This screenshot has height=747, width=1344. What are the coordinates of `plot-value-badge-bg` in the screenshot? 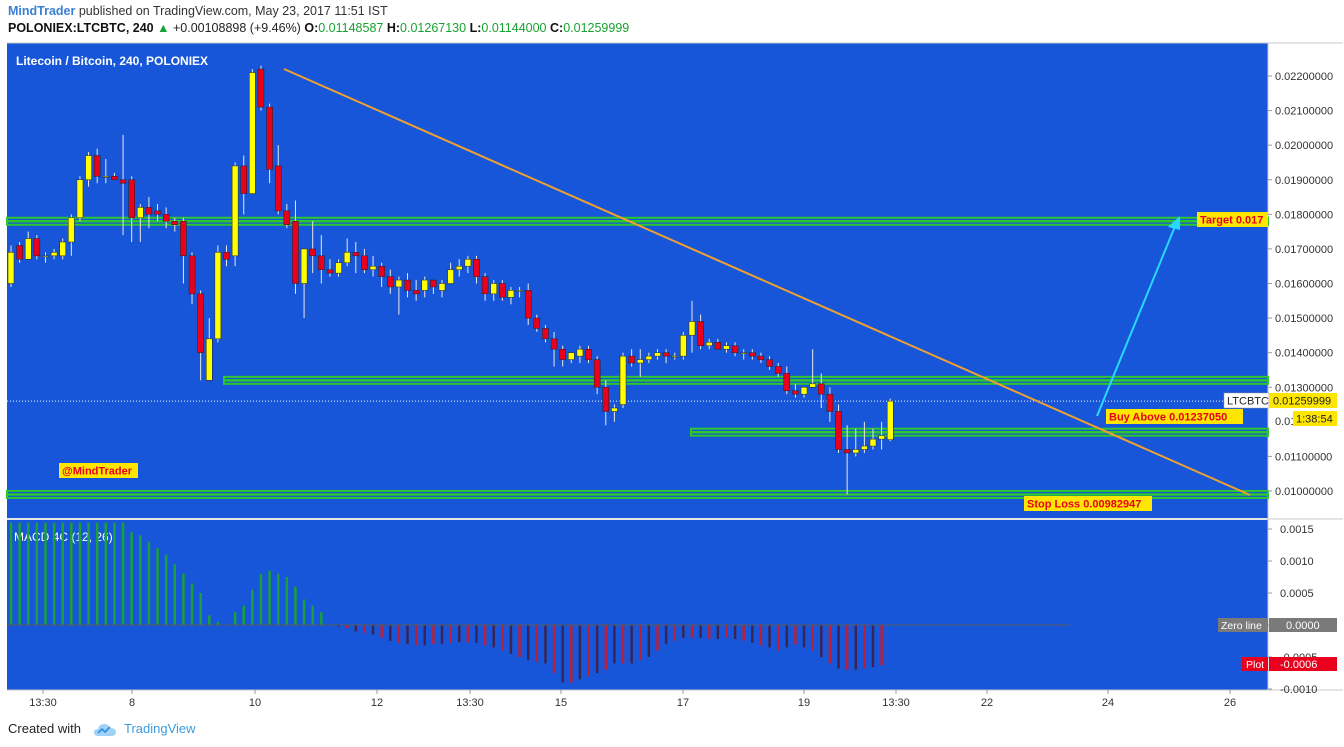 It's located at (1303, 664).